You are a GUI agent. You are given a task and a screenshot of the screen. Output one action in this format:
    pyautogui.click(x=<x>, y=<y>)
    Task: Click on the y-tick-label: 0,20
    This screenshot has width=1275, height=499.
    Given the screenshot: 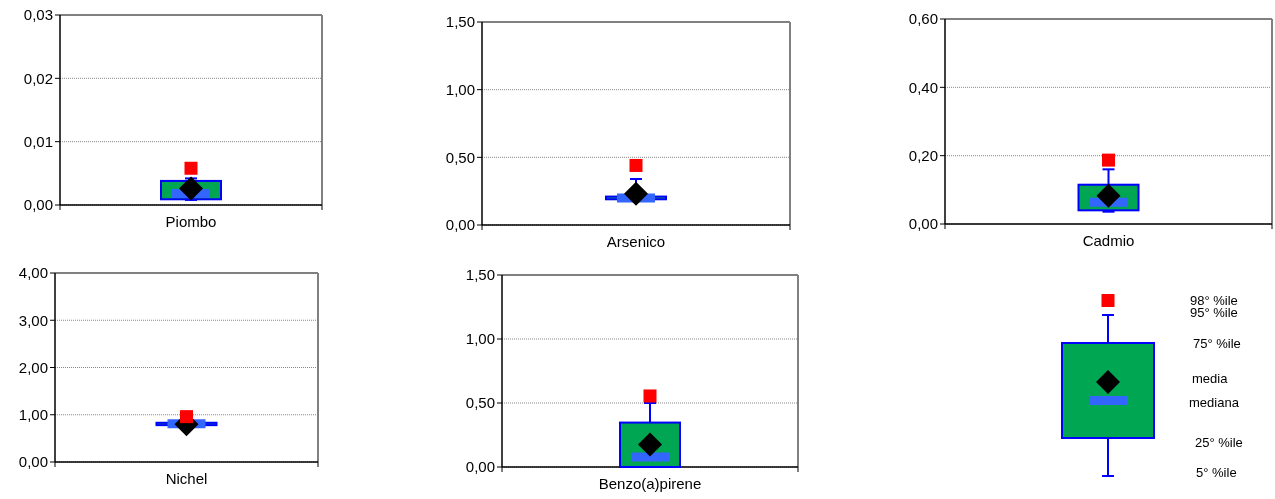 What is the action you would take?
    pyautogui.click(x=923, y=155)
    